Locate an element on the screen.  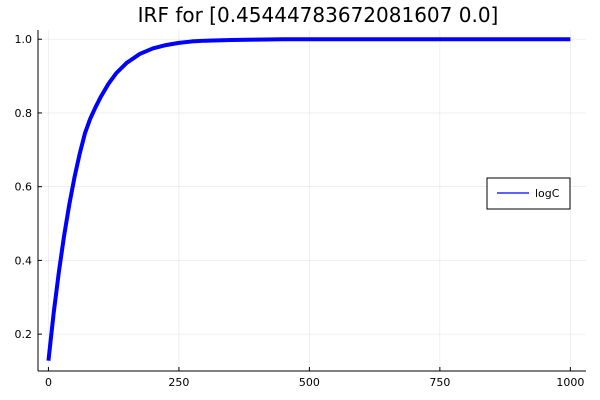
legend-label-logc: logC is located at coordinates (547, 193).